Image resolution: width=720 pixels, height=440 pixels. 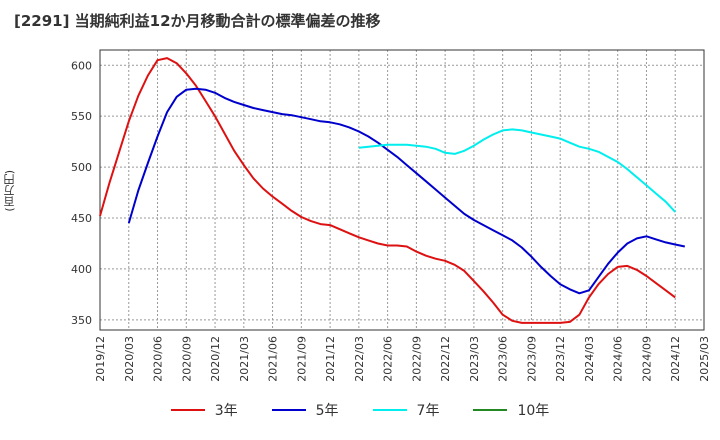 I want to click on legend-item: 5年, so click(x=305, y=410).